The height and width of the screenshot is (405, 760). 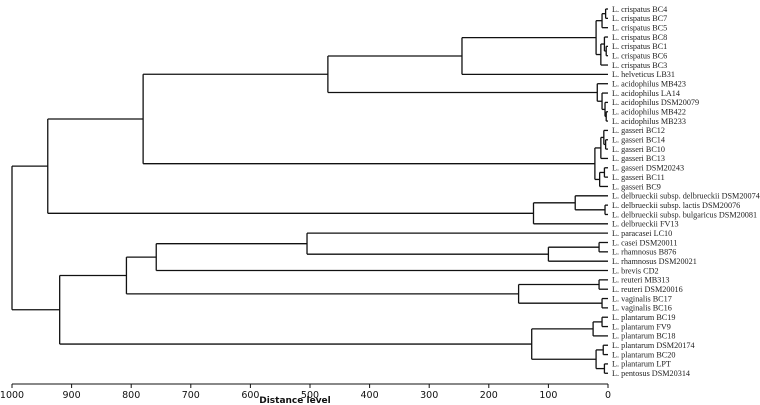 I want to click on leaf-label: L. delbrueckii FV13, so click(x=645, y=224).